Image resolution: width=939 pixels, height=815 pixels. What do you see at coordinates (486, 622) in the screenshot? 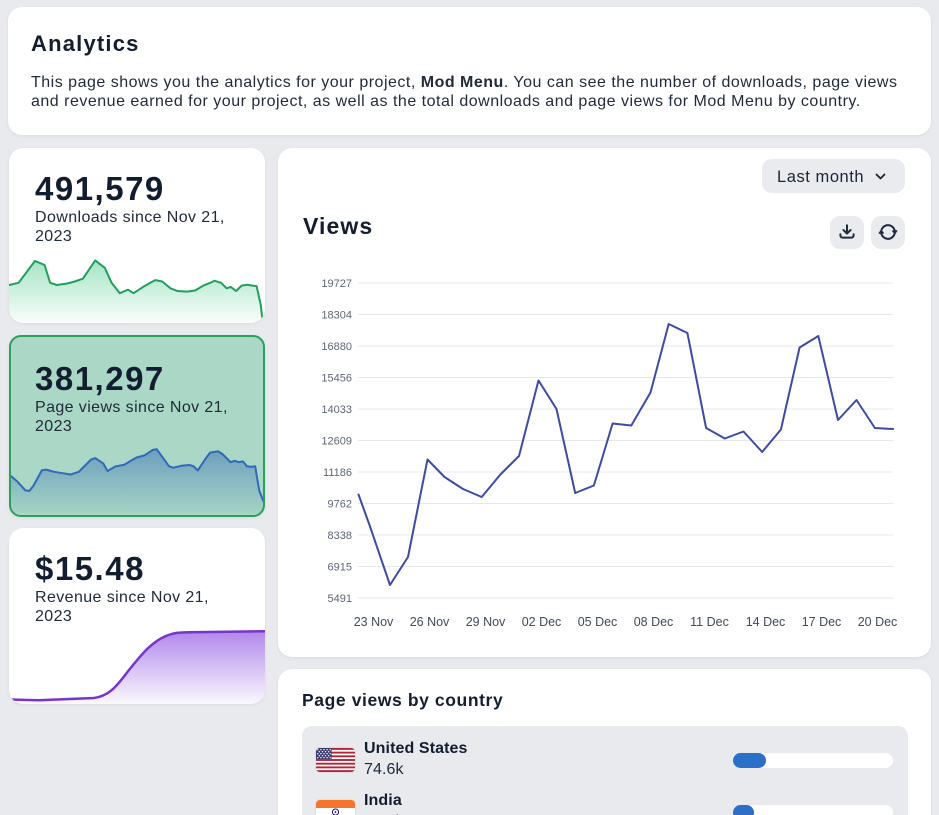
I see `svg-text: 29 Nov` at bounding box center [486, 622].